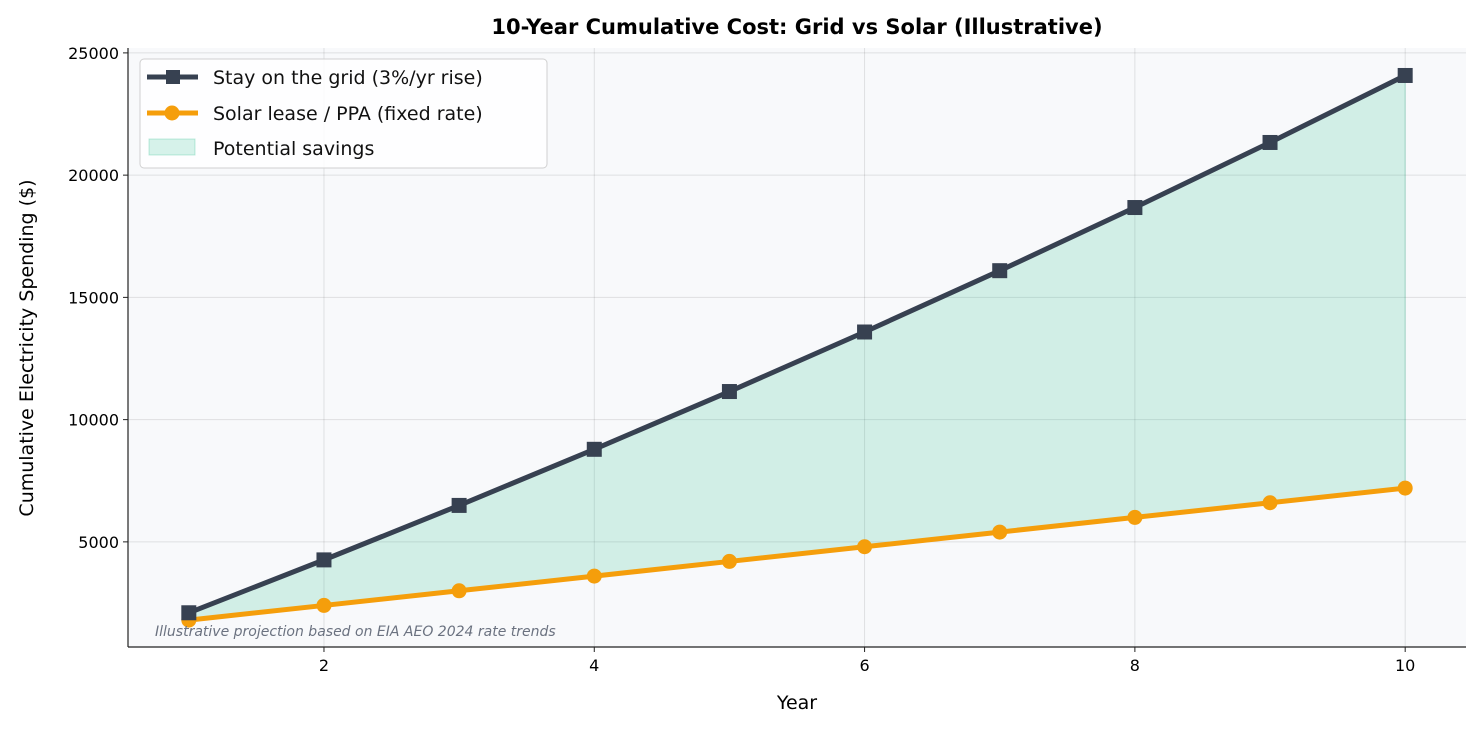  I want to click on x-tick-label: 10, so click(1405, 665).